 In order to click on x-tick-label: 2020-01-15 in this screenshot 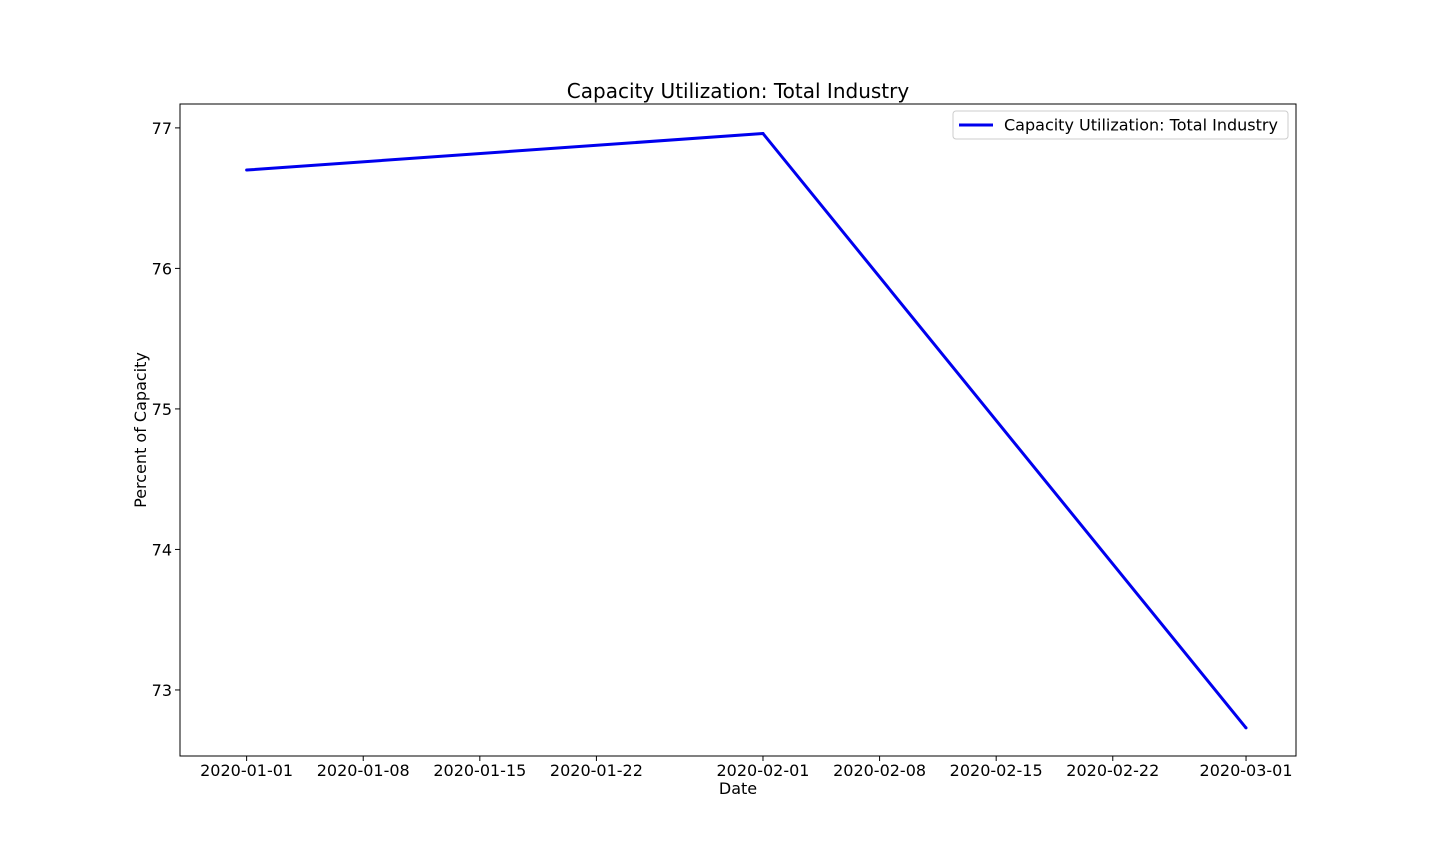, I will do `click(479, 770)`.